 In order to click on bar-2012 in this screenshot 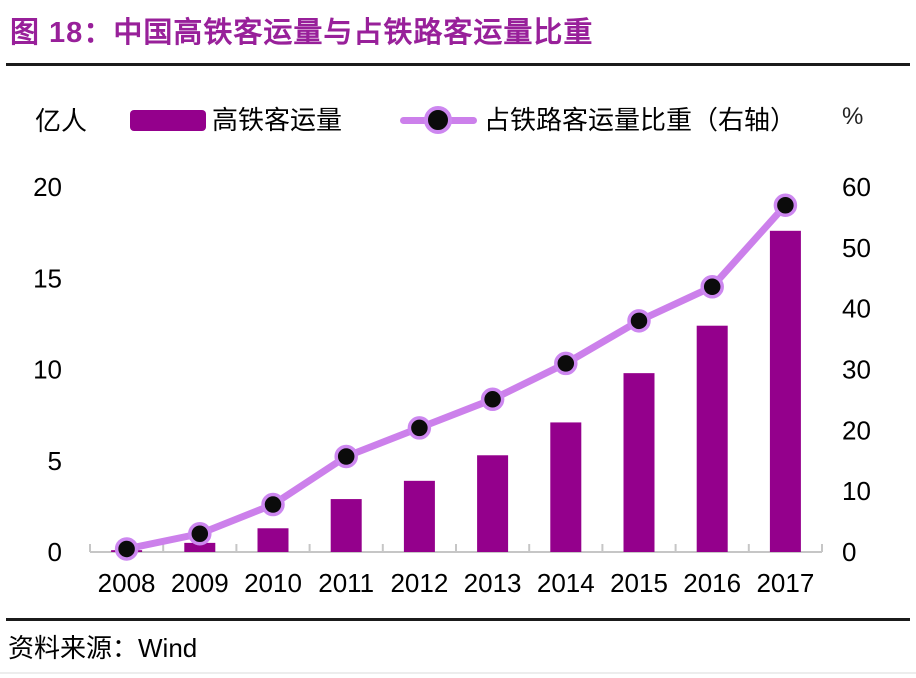, I will do `click(419, 516)`.